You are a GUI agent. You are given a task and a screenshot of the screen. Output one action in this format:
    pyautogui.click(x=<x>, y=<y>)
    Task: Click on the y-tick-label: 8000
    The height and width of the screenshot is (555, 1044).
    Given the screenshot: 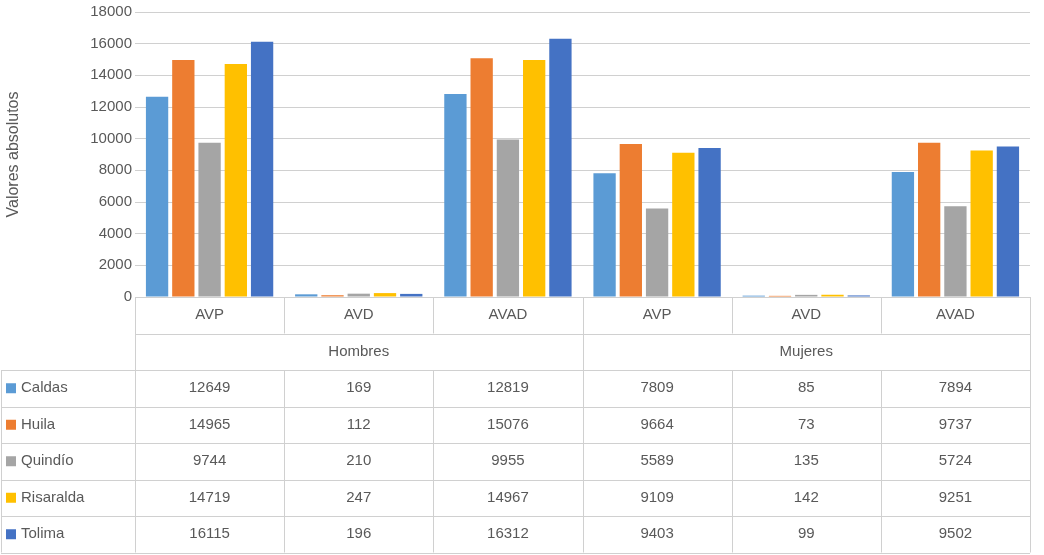 What is the action you would take?
    pyautogui.click(x=115, y=169)
    